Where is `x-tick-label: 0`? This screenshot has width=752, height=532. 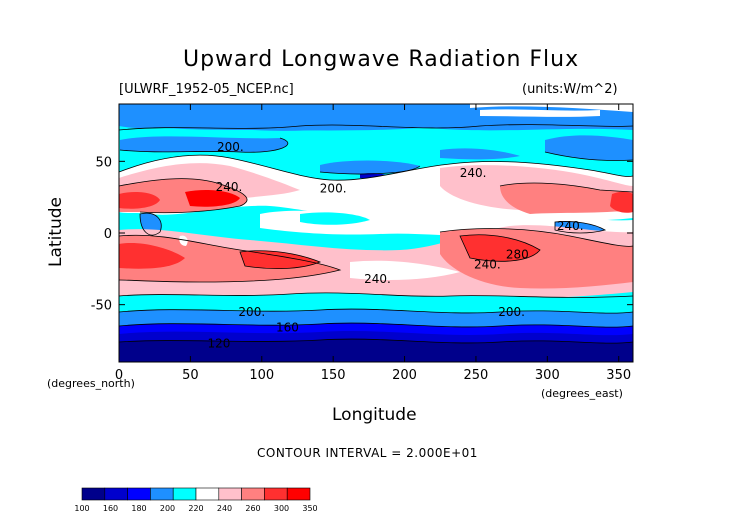
x-tick-label: 0 is located at coordinates (119, 375).